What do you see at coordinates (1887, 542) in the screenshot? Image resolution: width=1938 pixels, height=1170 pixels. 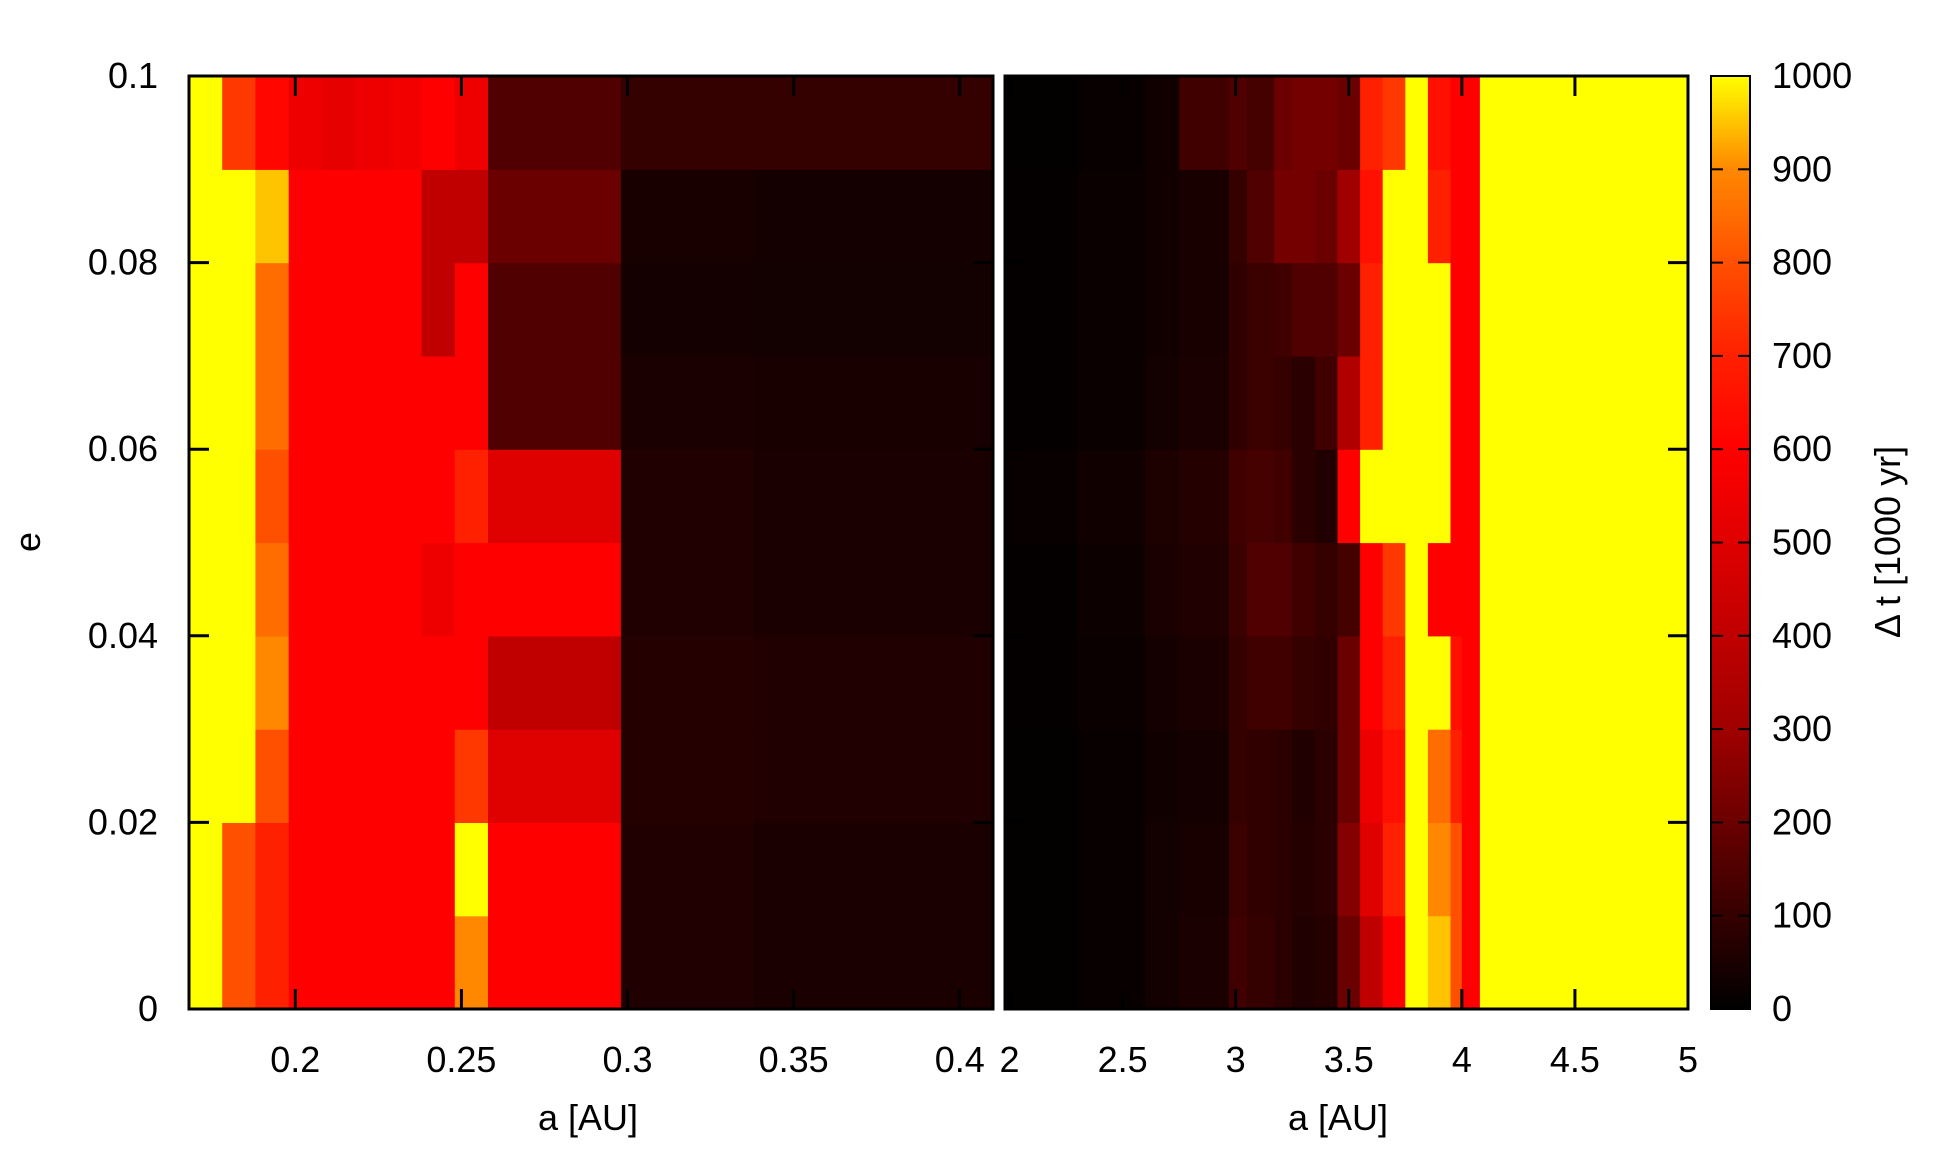 I see `colorbar-label: Δ t [1000 yr]` at bounding box center [1887, 542].